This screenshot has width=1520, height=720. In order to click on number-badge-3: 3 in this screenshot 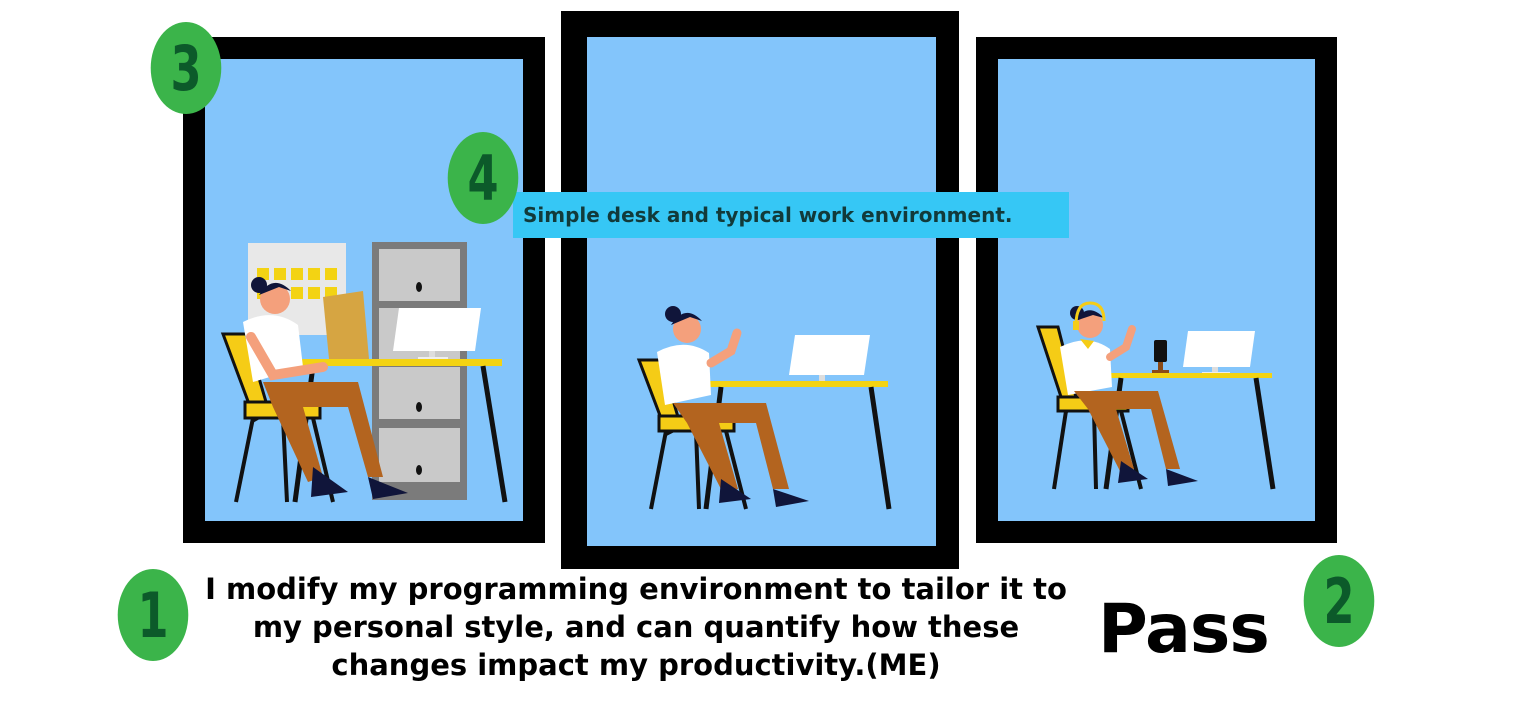, I will do `click(186, 68)`.